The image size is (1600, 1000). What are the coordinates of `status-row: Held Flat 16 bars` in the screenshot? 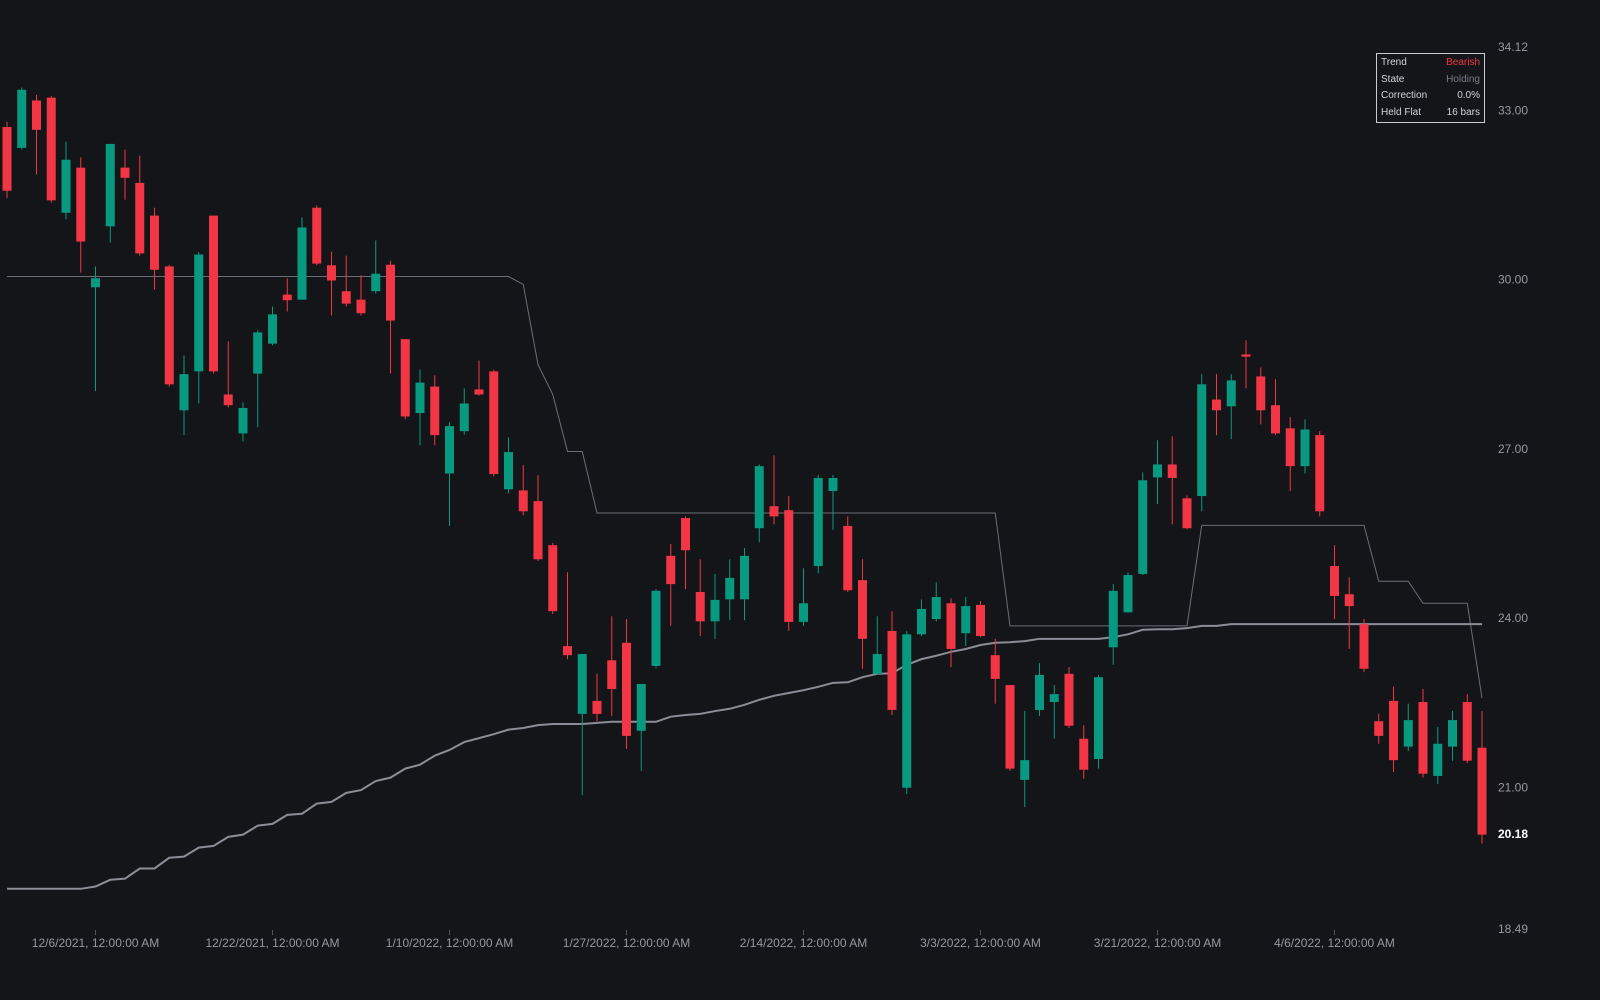 It's located at (1430, 113).